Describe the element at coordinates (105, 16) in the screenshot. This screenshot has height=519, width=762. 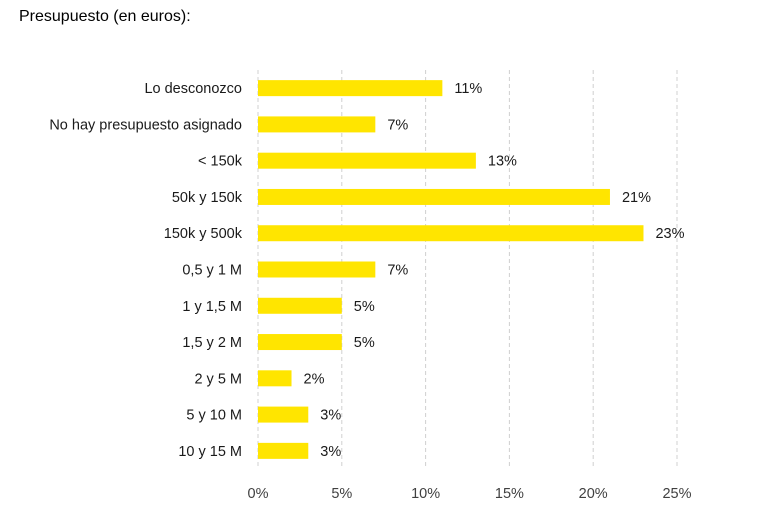
I see `chart-title: Presupuesto (en euros):` at that location.